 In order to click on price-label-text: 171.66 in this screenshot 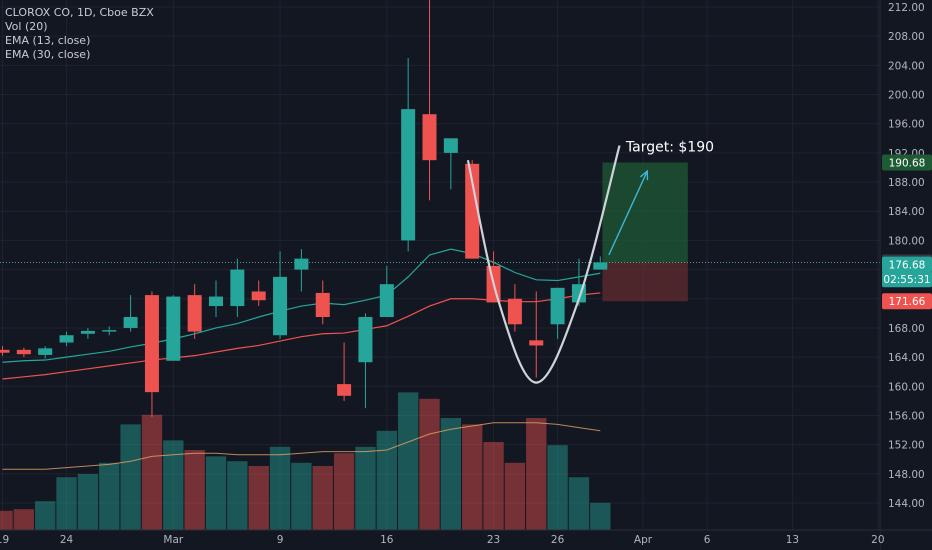, I will do `click(907, 302)`.